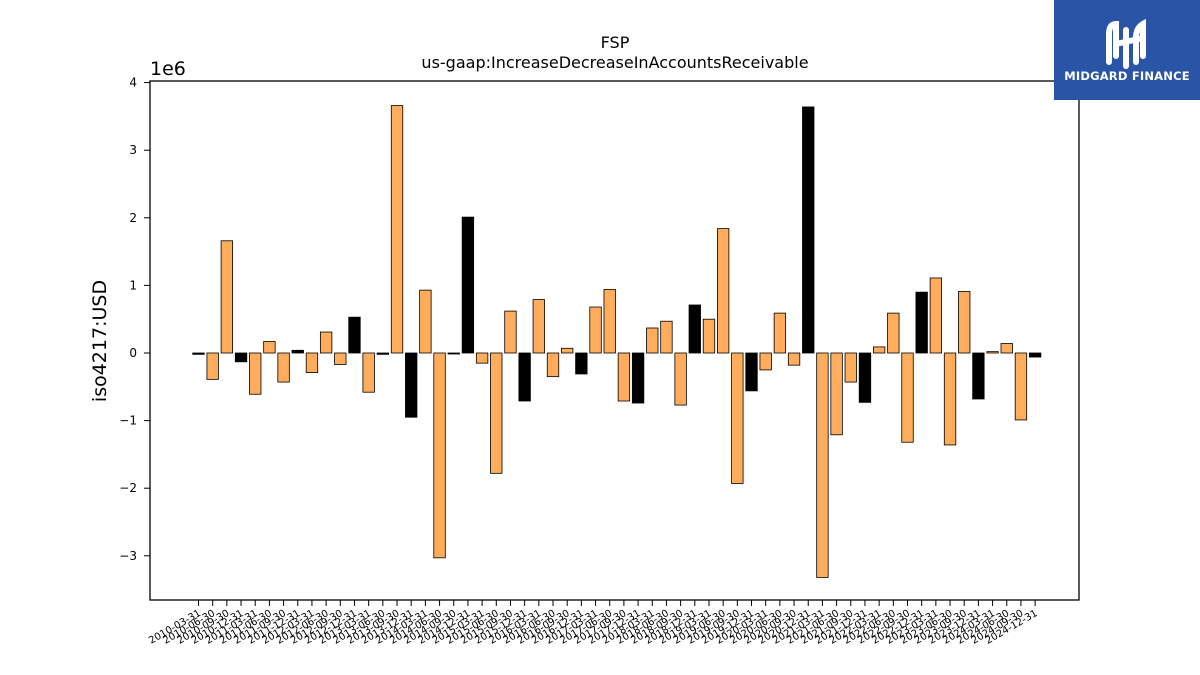 This screenshot has height=675, width=1200. What do you see at coordinates (128, 488) in the screenshot?
I see `y-tick-label: −2` at bounding box center [128, 488].